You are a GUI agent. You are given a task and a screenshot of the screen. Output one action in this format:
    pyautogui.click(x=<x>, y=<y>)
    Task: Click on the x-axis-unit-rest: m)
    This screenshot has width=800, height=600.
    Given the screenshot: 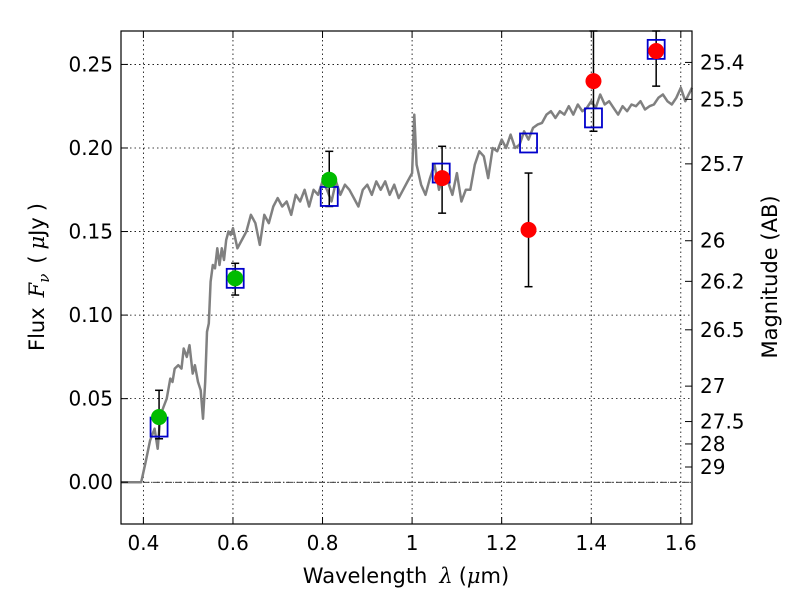 What is the action you would take?
    pyautogui.click(x=495, y=576)
    